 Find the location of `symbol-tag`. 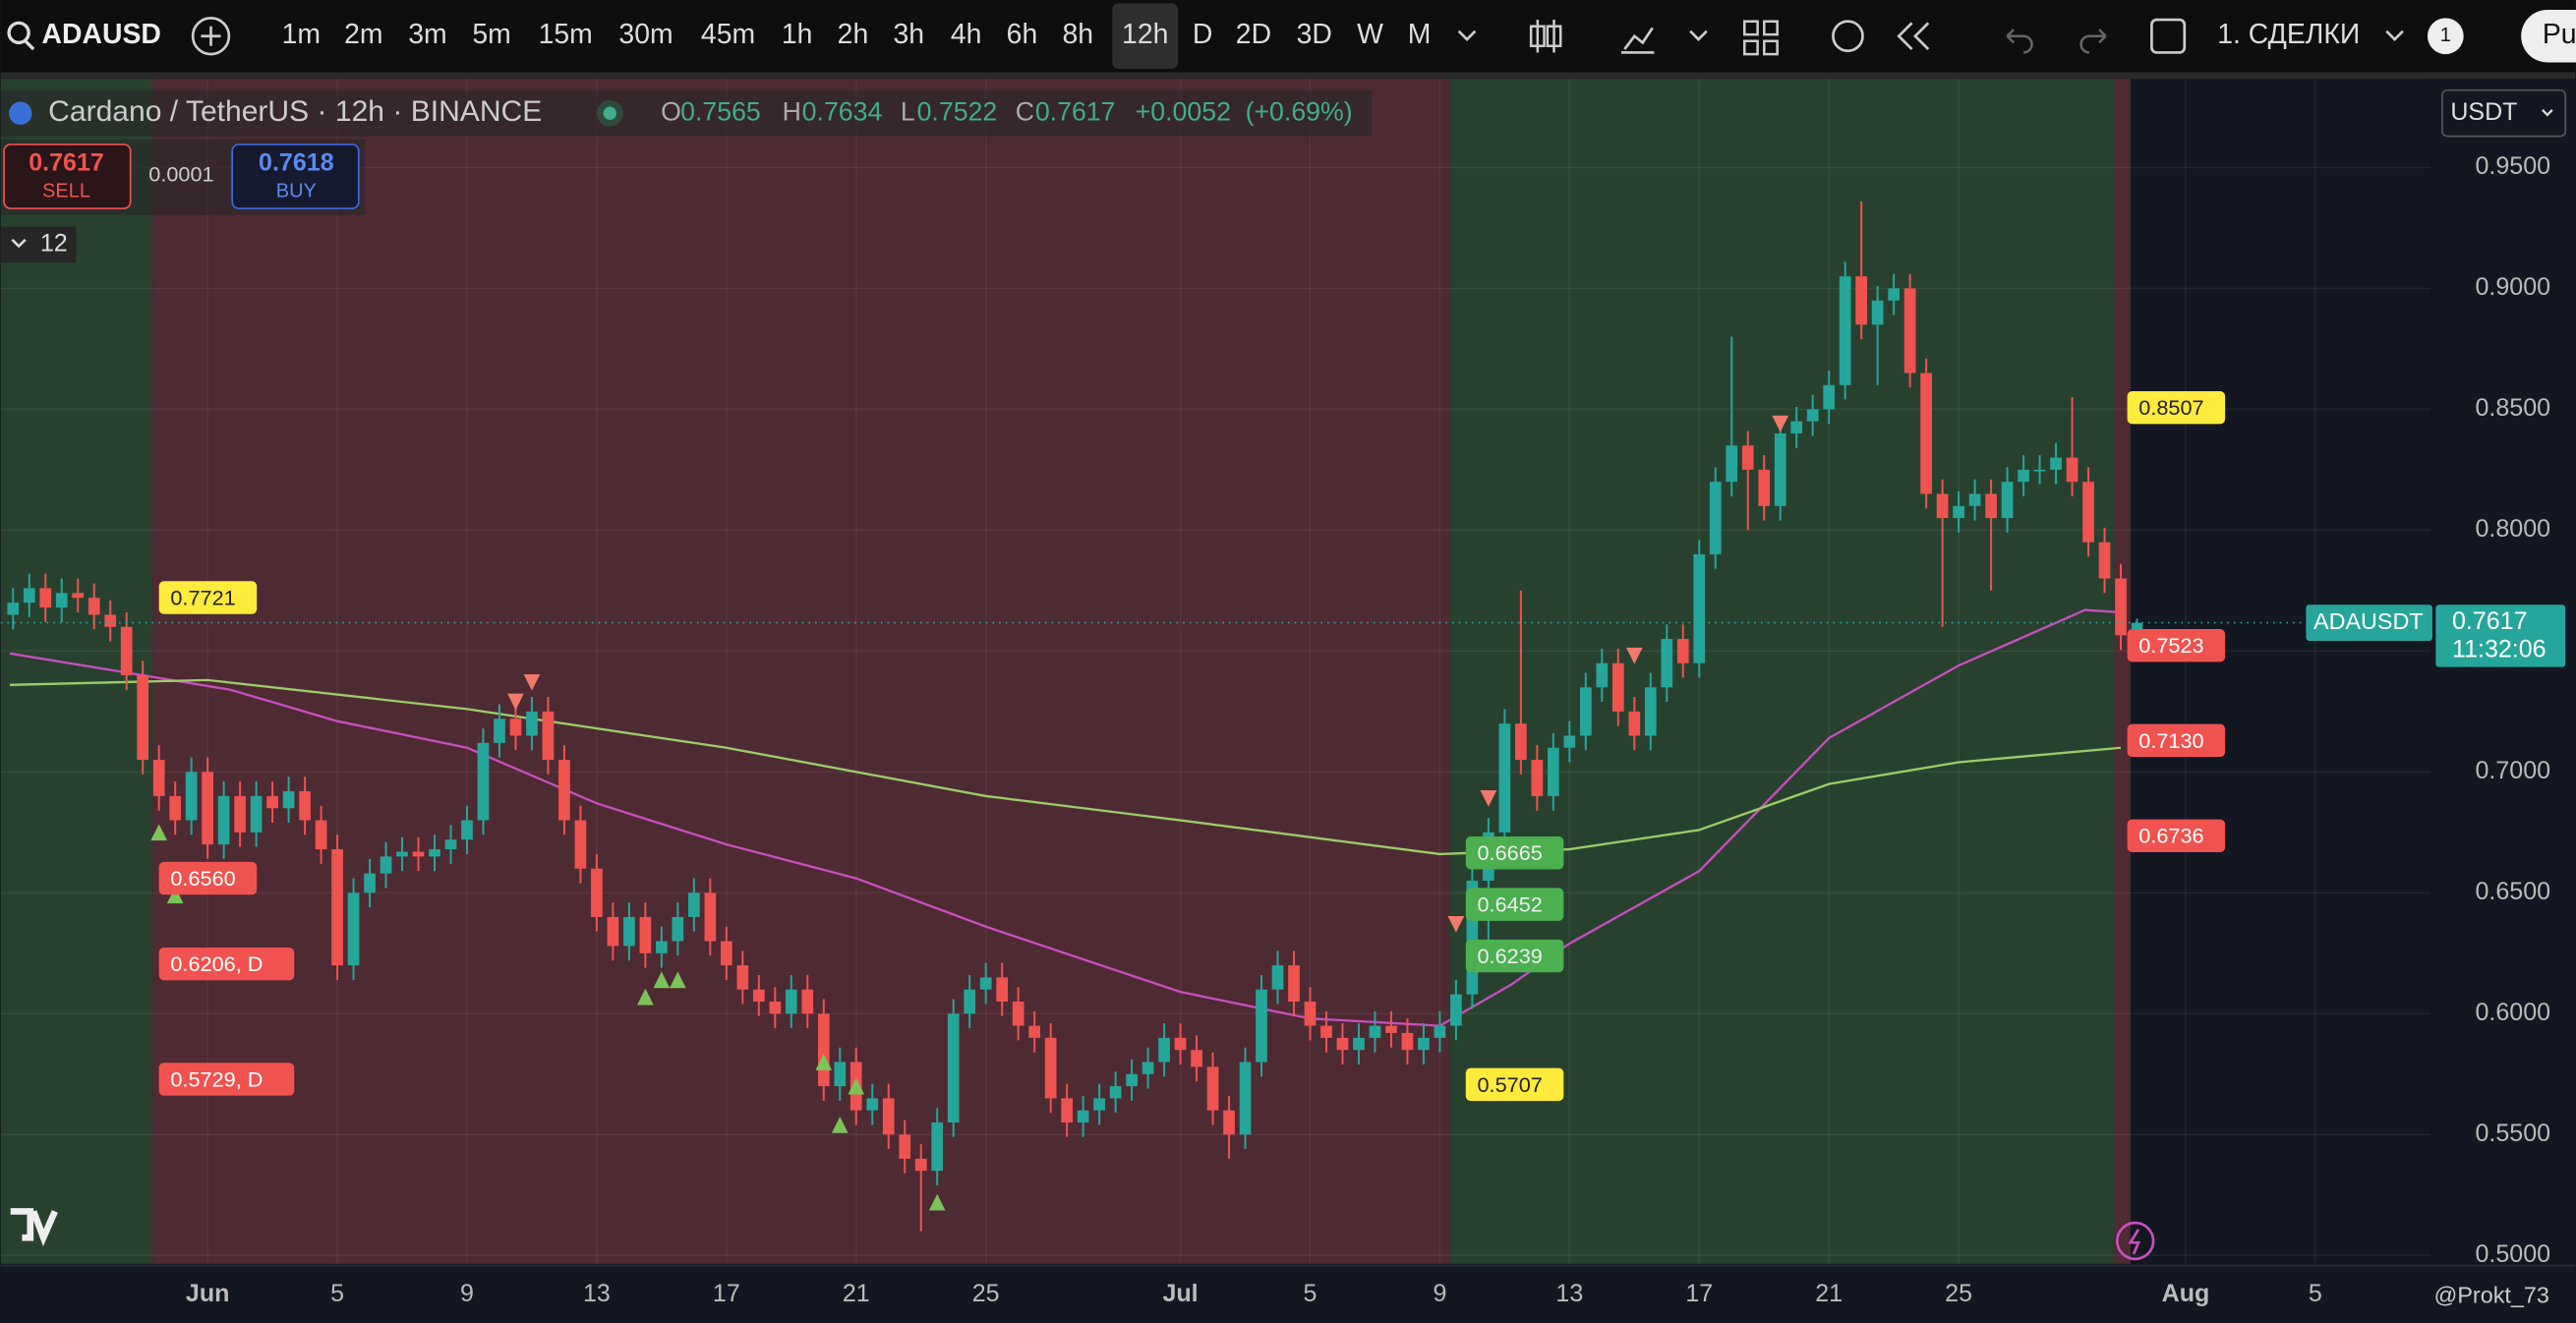

symbol-tag is located at coordinates (2369, 622).